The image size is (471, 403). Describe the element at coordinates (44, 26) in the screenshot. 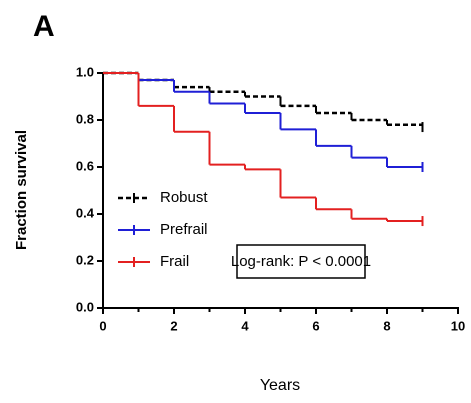

I see `panel-label: A` at that location.